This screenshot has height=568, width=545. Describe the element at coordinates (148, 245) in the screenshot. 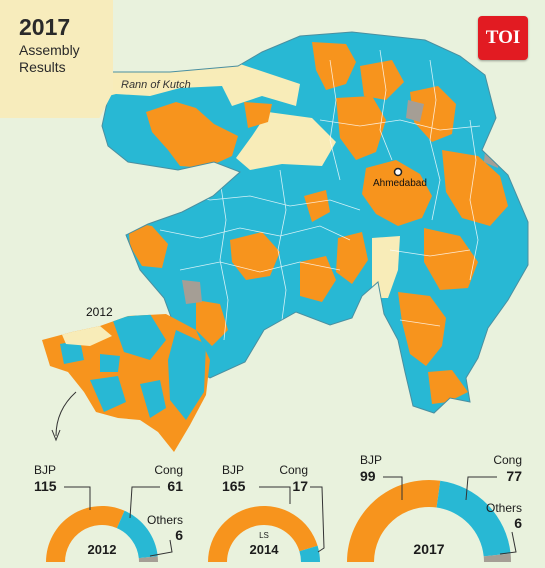

I see `bjp-region-saurashtra-w` at that location.